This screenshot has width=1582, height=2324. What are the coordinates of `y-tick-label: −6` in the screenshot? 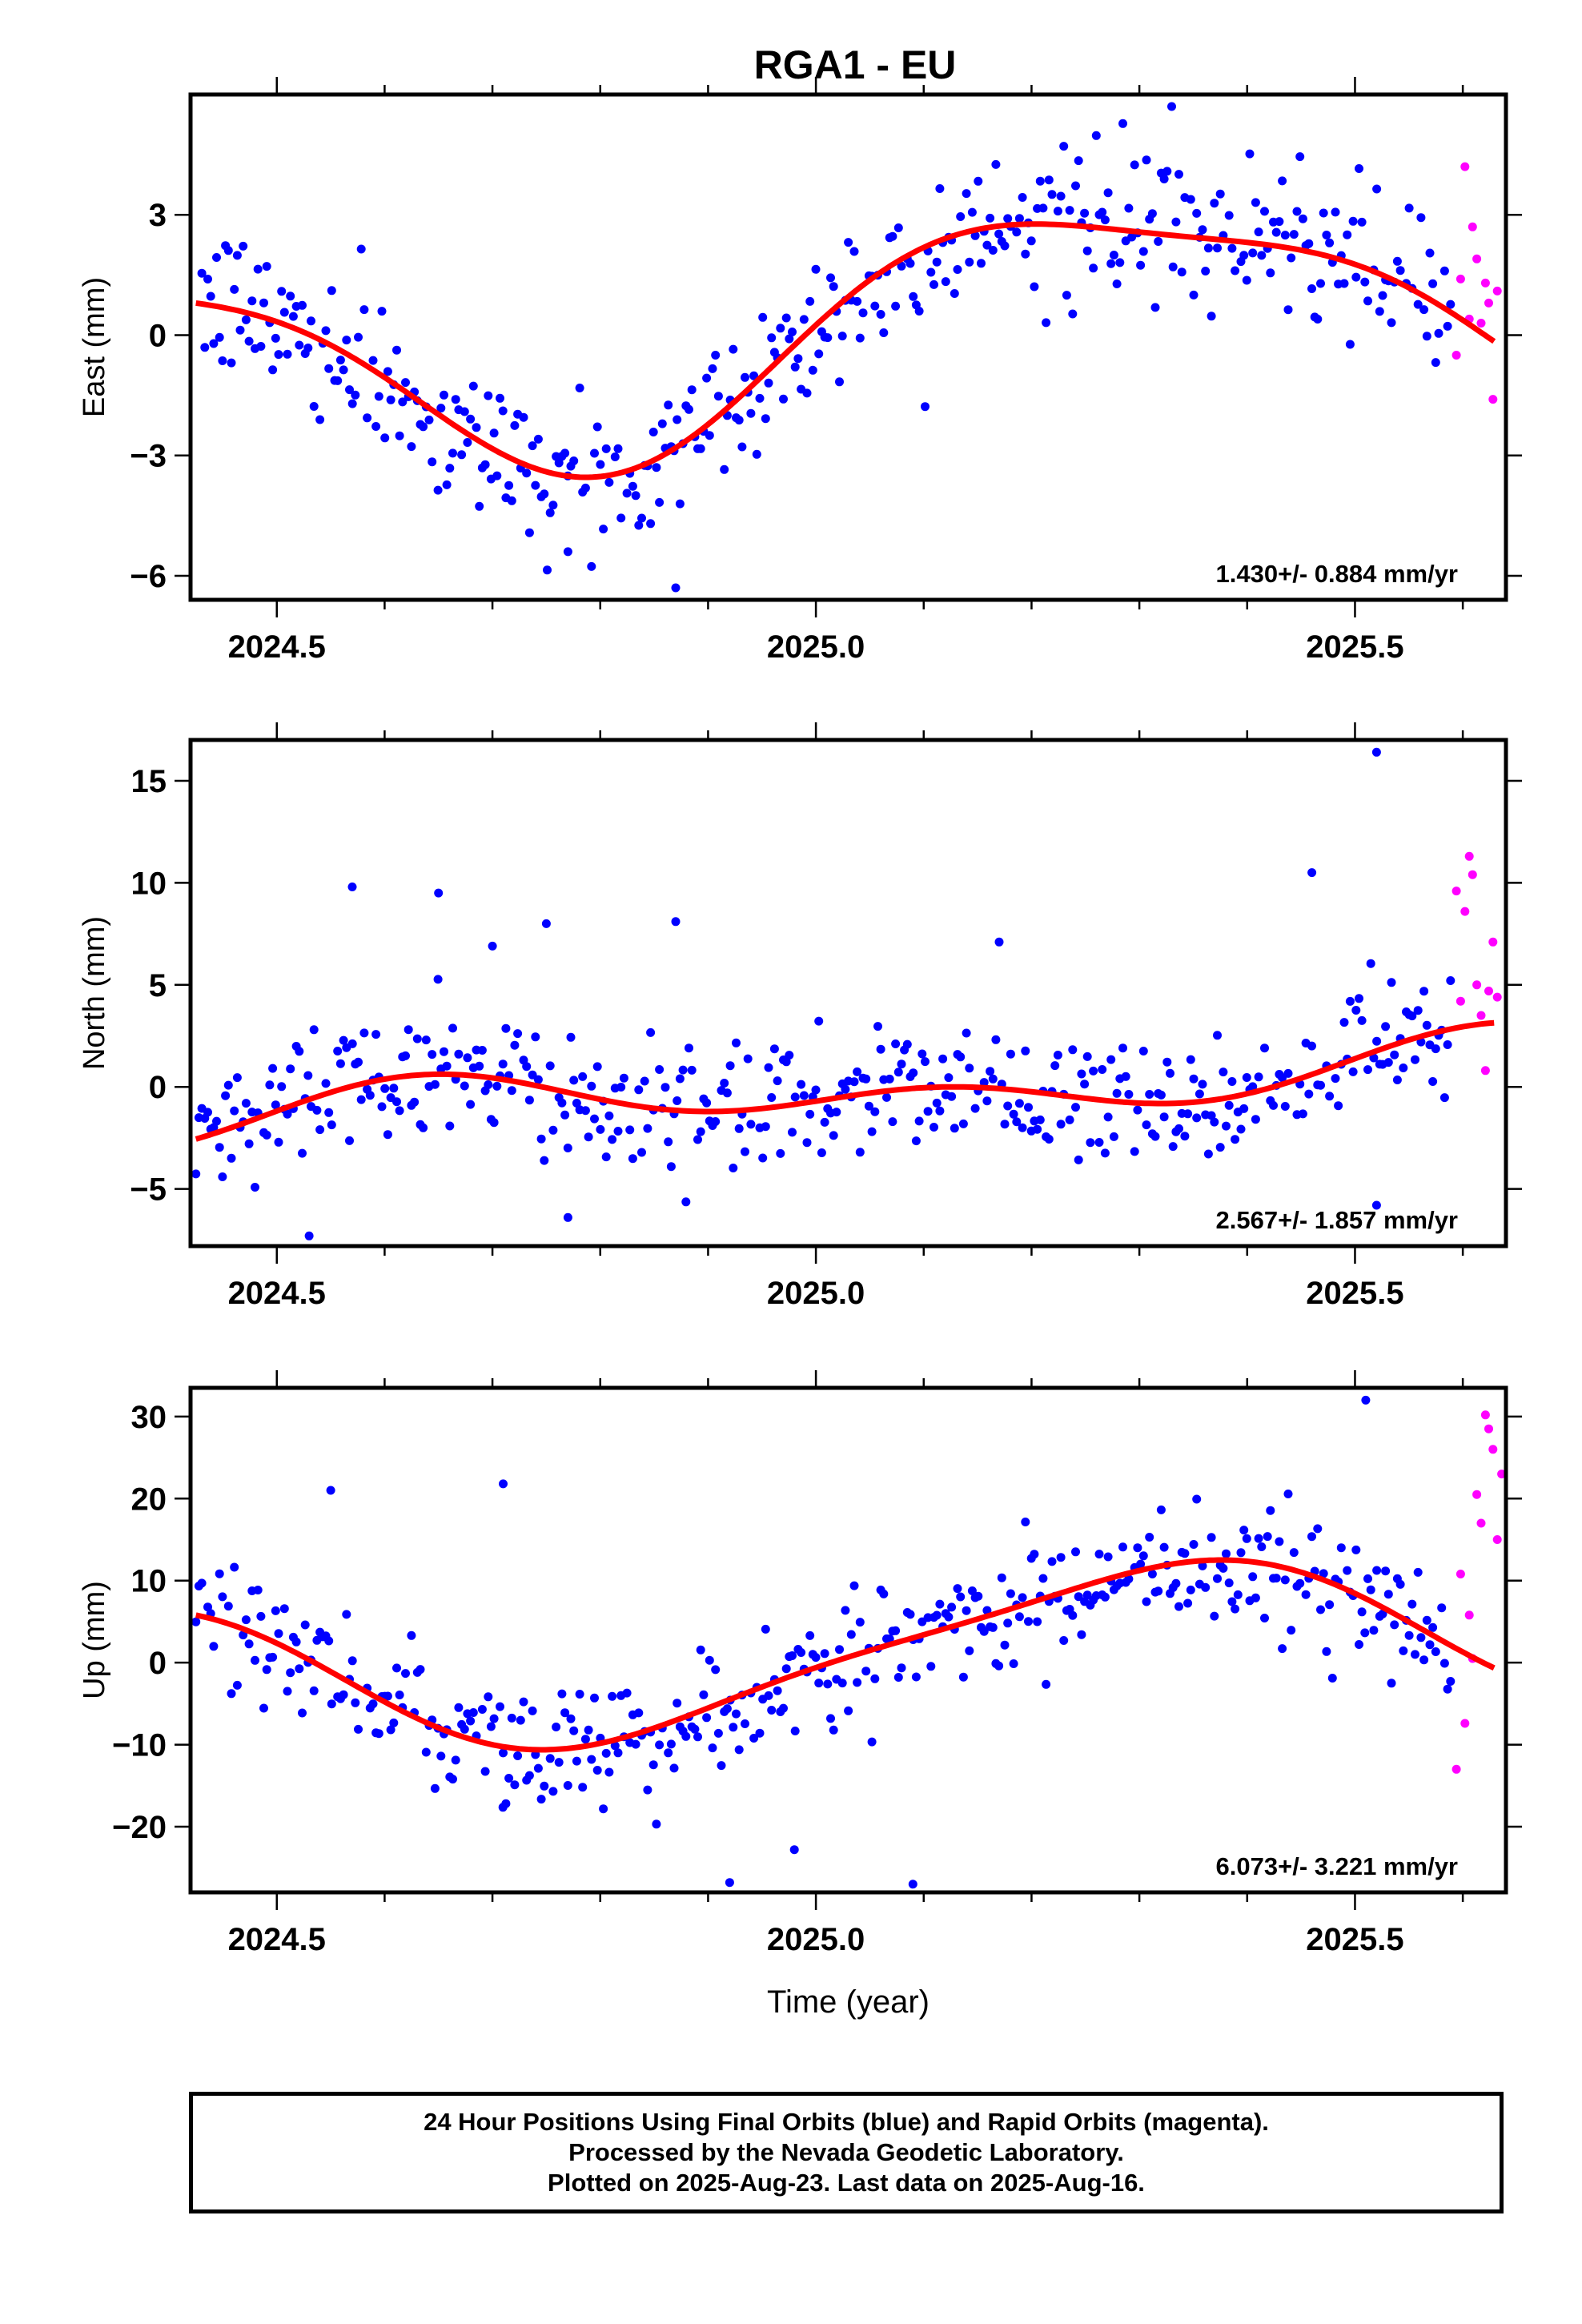 It's located at (148, 576).